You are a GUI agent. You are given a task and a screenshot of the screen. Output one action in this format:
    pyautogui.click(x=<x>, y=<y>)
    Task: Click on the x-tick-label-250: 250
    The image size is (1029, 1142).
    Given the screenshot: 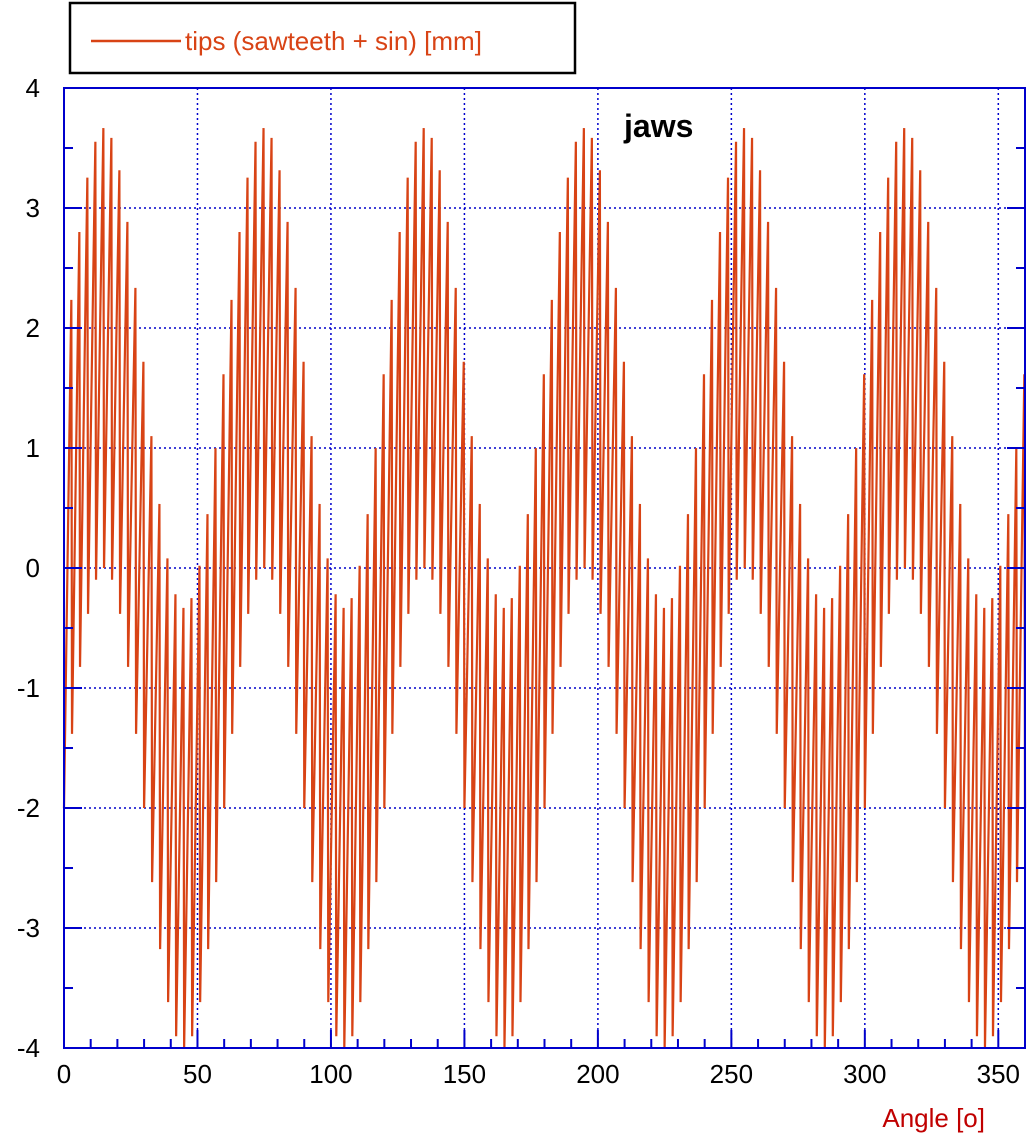 What is the action you would take?
    pyautogui.click(x=731, y=1074)
    